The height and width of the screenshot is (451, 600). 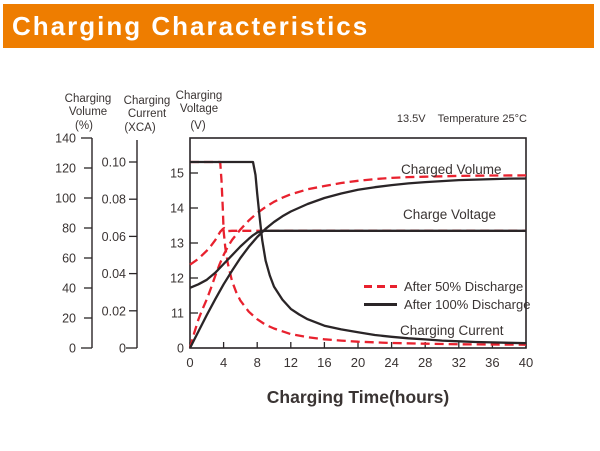 What do you see at coordinates (526, 362) in the screenshot?
I see `x-tick-label: 40` at bounding box center [526, 362].